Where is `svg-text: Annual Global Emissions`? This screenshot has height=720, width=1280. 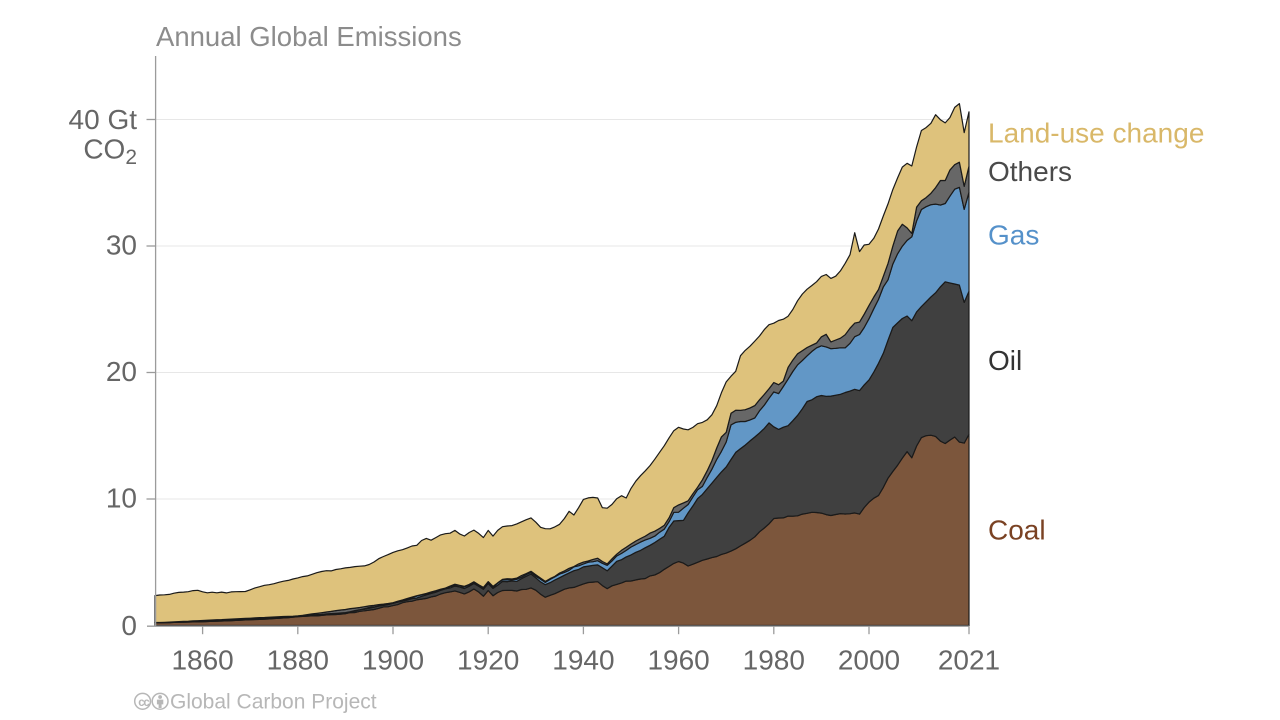 svg-text: Annual Global Emissions is located at coordinates (309, 36).